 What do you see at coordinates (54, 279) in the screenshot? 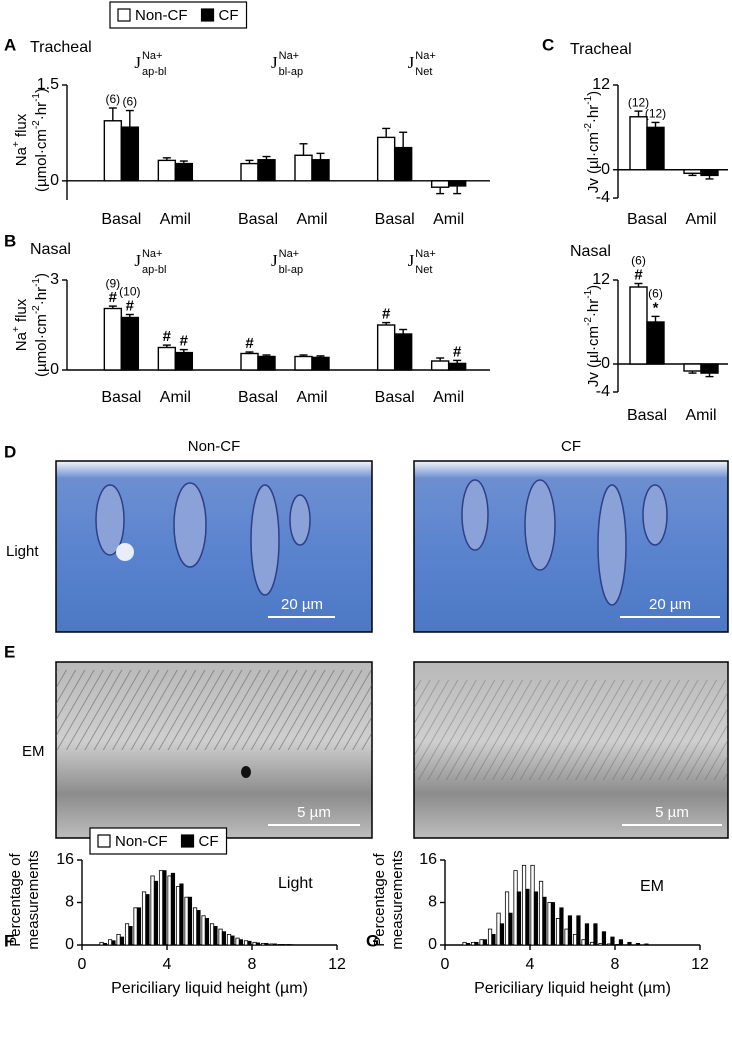
I see `y-tick-label: 3` at bounding box center [54, 279].